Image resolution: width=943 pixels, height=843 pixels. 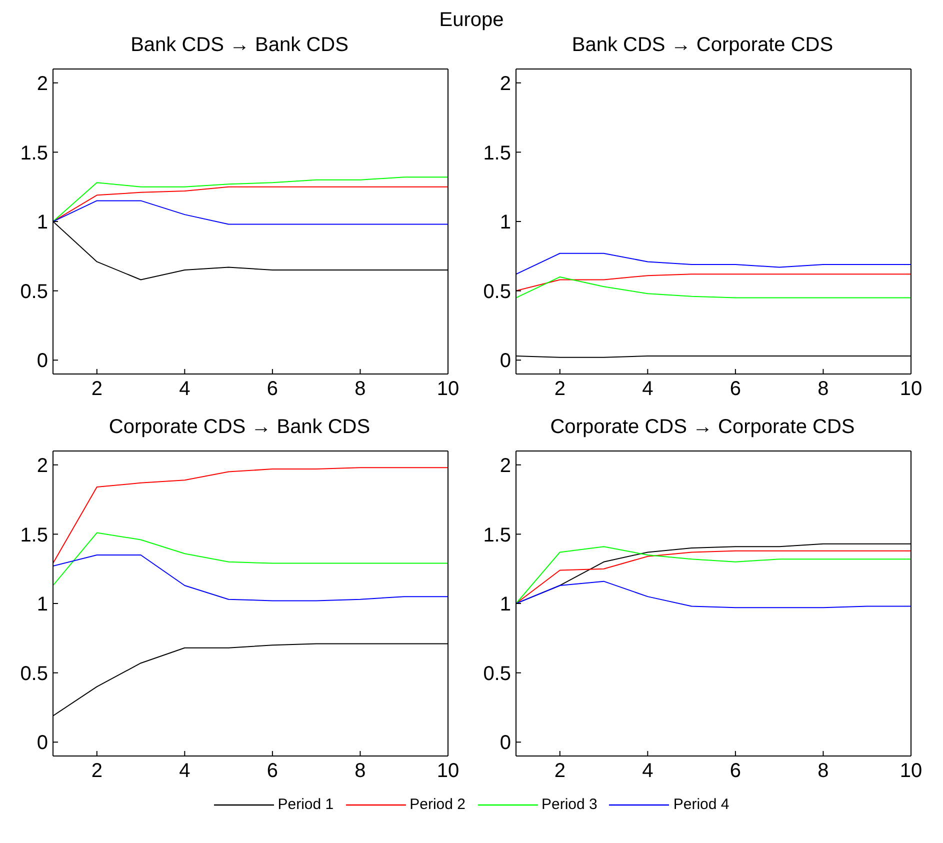 I want to click on chart-title: Corporate CDS → Bank CDS, so click(x=240, y=427).